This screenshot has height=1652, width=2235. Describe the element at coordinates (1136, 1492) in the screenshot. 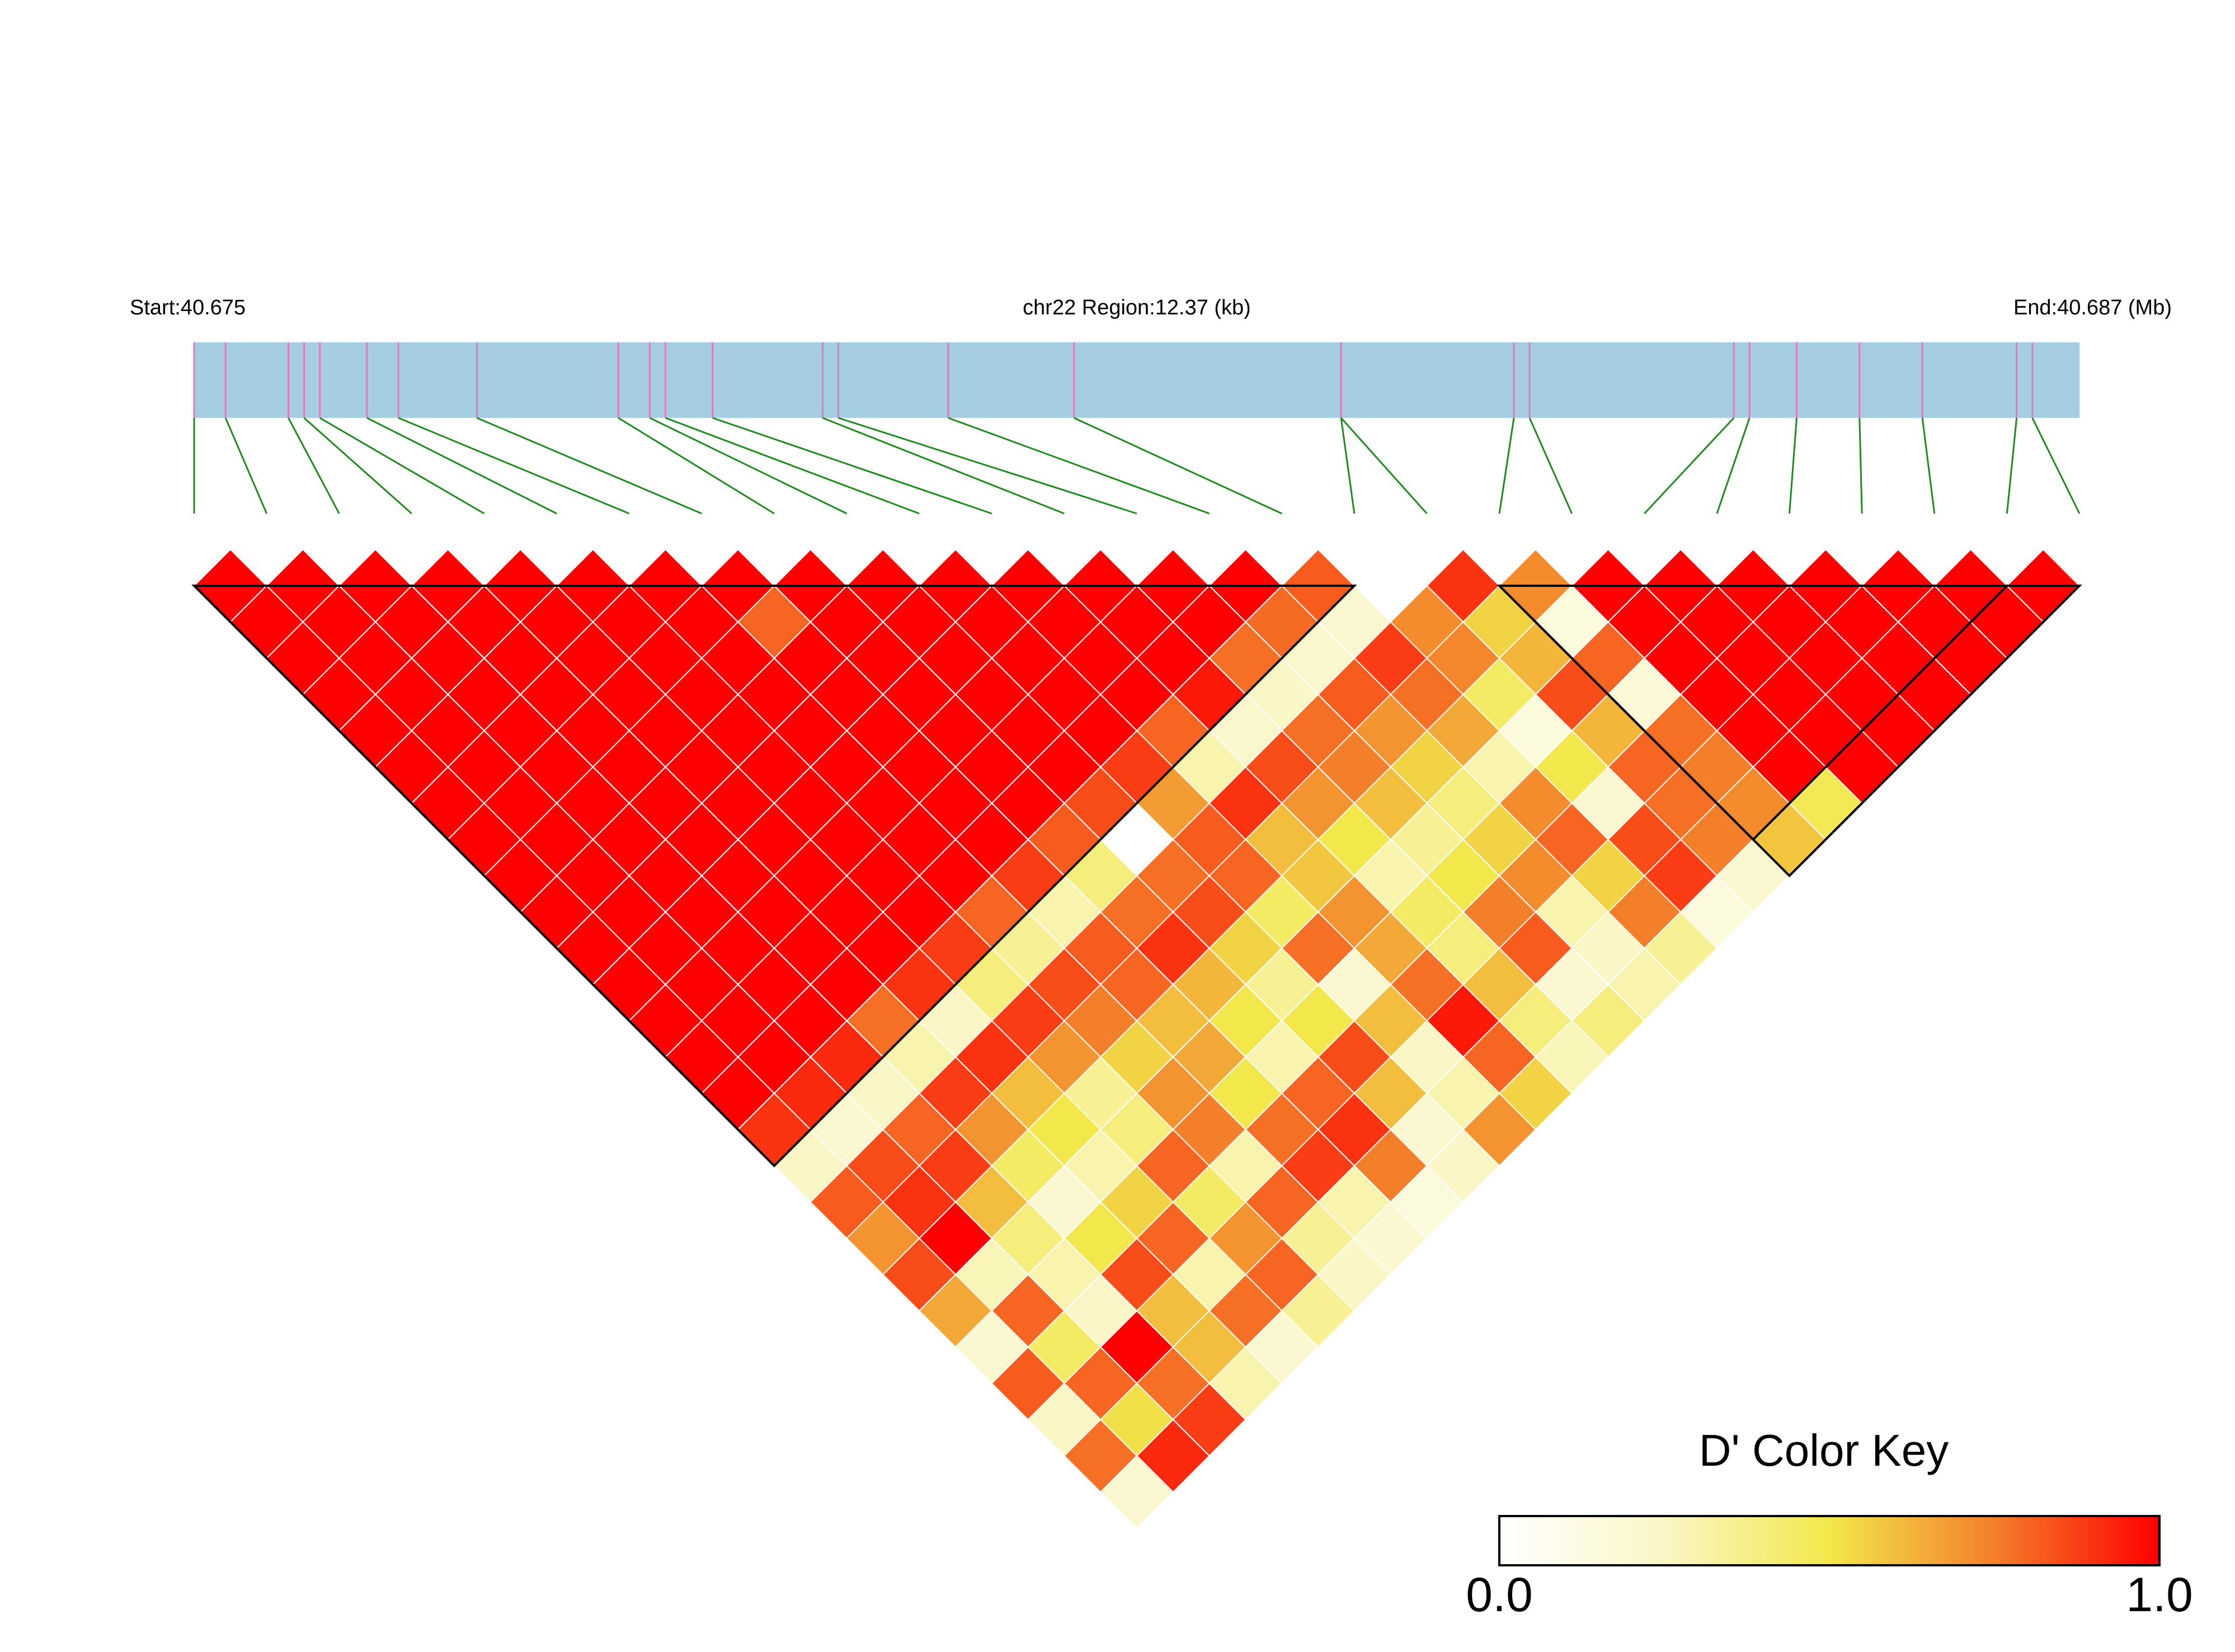

I see `ld-cell` at that location.